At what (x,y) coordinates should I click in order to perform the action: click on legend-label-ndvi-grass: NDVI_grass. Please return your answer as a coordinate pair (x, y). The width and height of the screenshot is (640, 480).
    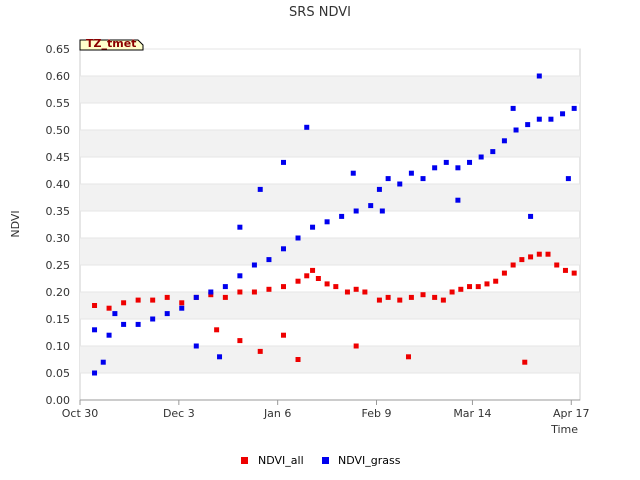
    Looking at the image, I should click on (369, 460).